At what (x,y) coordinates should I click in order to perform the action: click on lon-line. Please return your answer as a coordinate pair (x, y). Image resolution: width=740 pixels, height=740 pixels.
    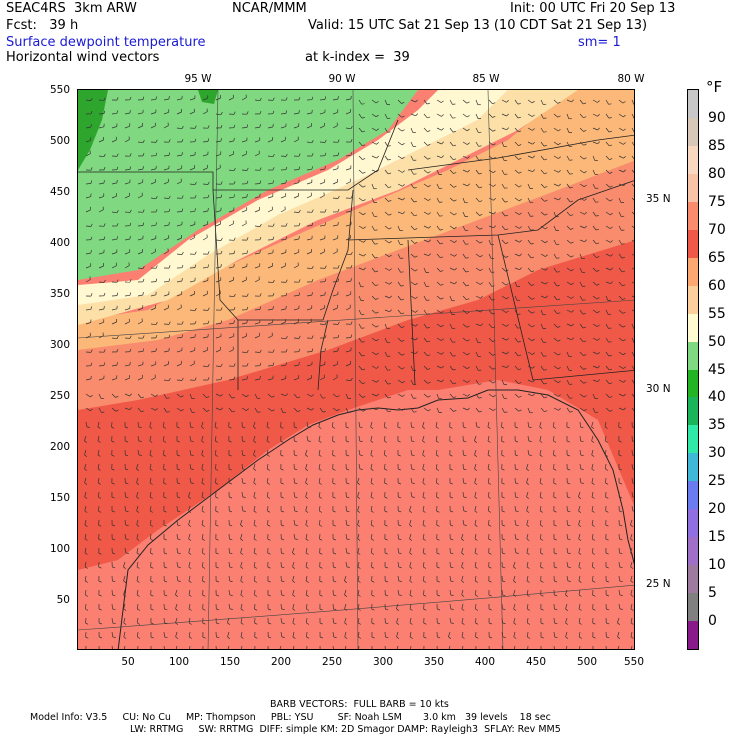
    Looking at the image, I should click on (495, 369).